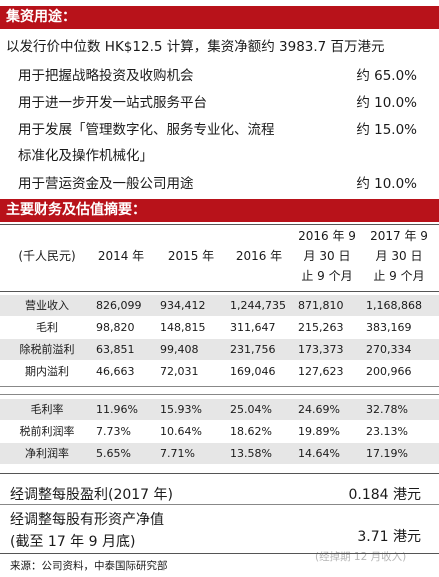  What do you see at coordinates (219, 473) in the screenshot?
I see `eps-top-rule` at bounding box center [219, 473].